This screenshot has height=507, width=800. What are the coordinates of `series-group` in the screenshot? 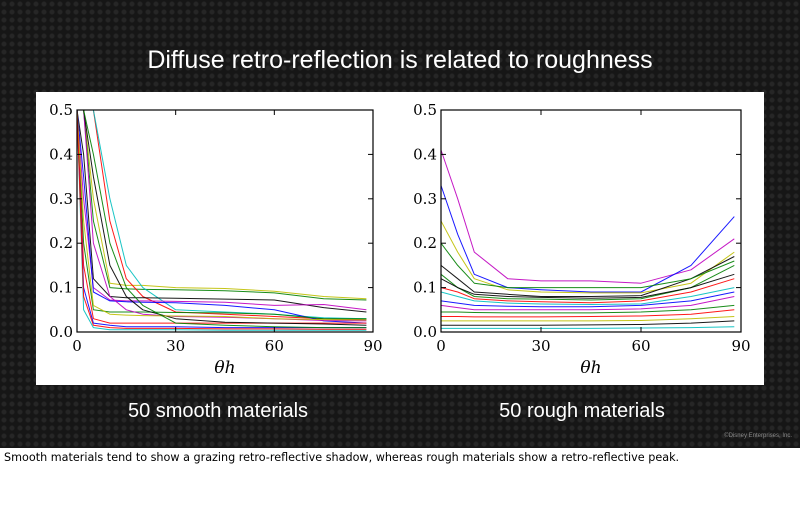 It's located at (588, 239).